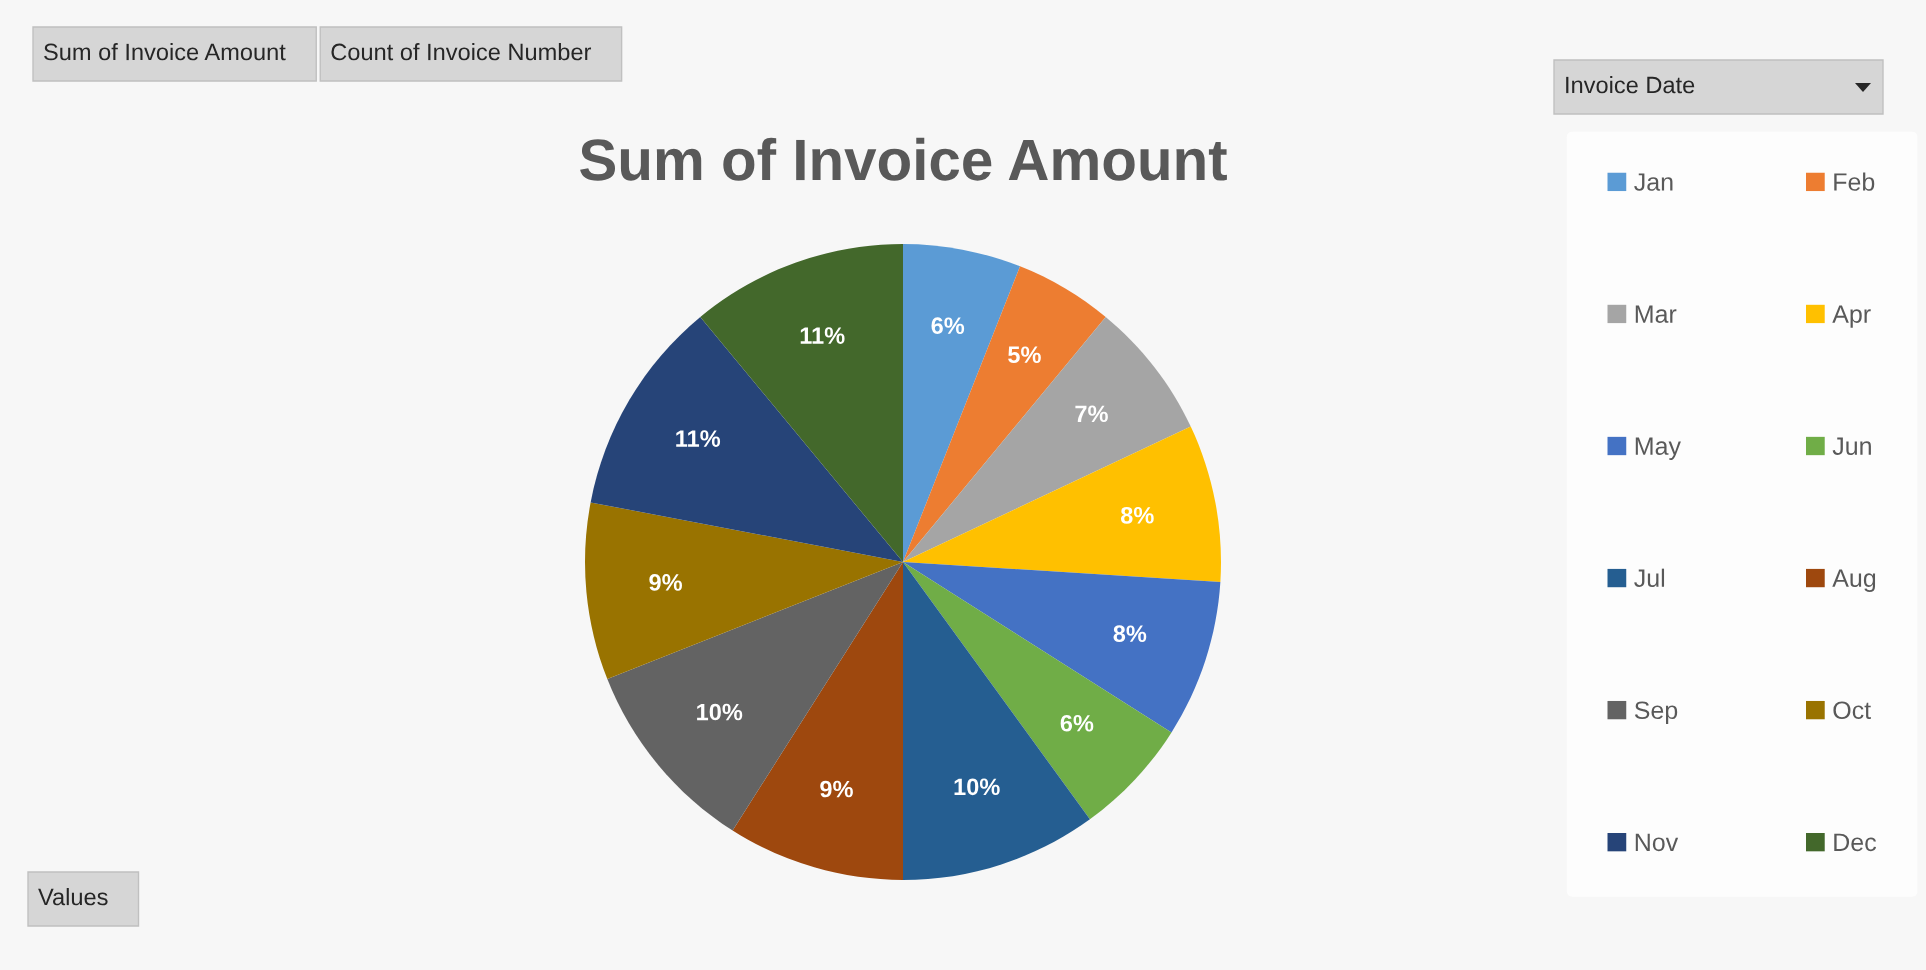  What do you see at coordinates (903, 159) in the screenshot?
I see `chart-title: Sum of Invoice Amount` at bounding box center [903, 159].